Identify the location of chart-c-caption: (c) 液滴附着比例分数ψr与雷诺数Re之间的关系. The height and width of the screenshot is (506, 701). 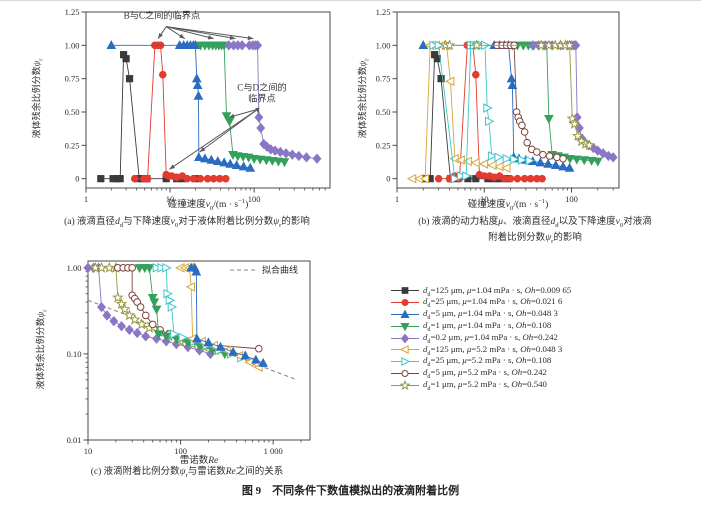
(187, 473).